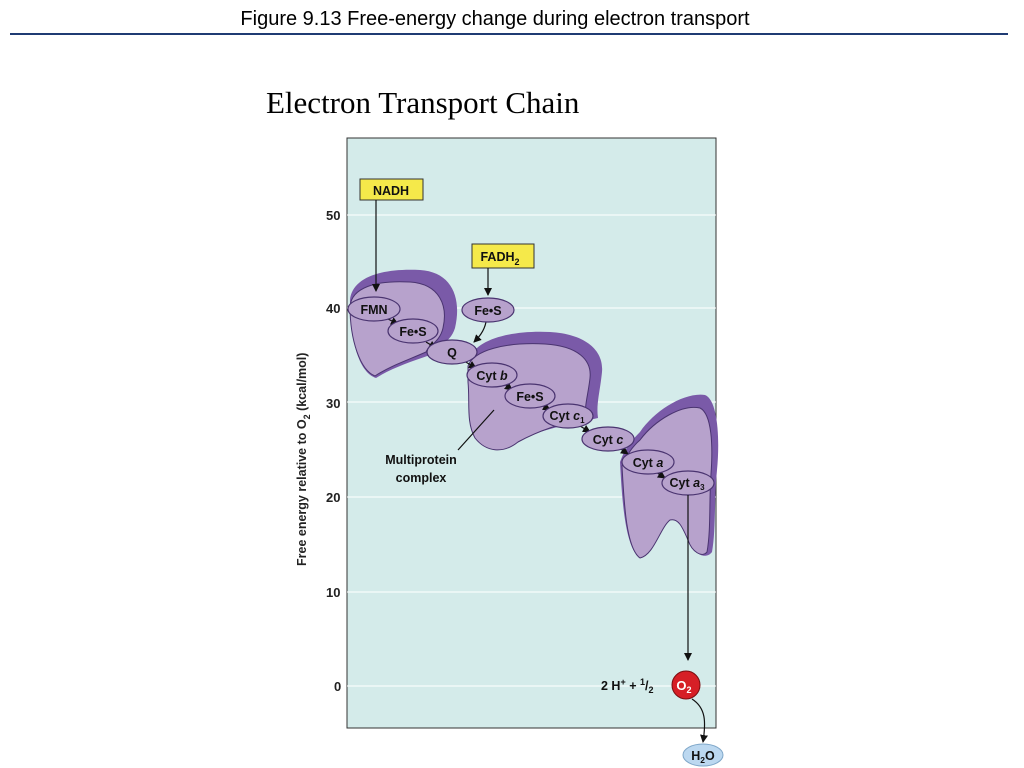 This screenshot has width=1024, height=768. I want to click on water-molecule: H2O, so click(703, 755).